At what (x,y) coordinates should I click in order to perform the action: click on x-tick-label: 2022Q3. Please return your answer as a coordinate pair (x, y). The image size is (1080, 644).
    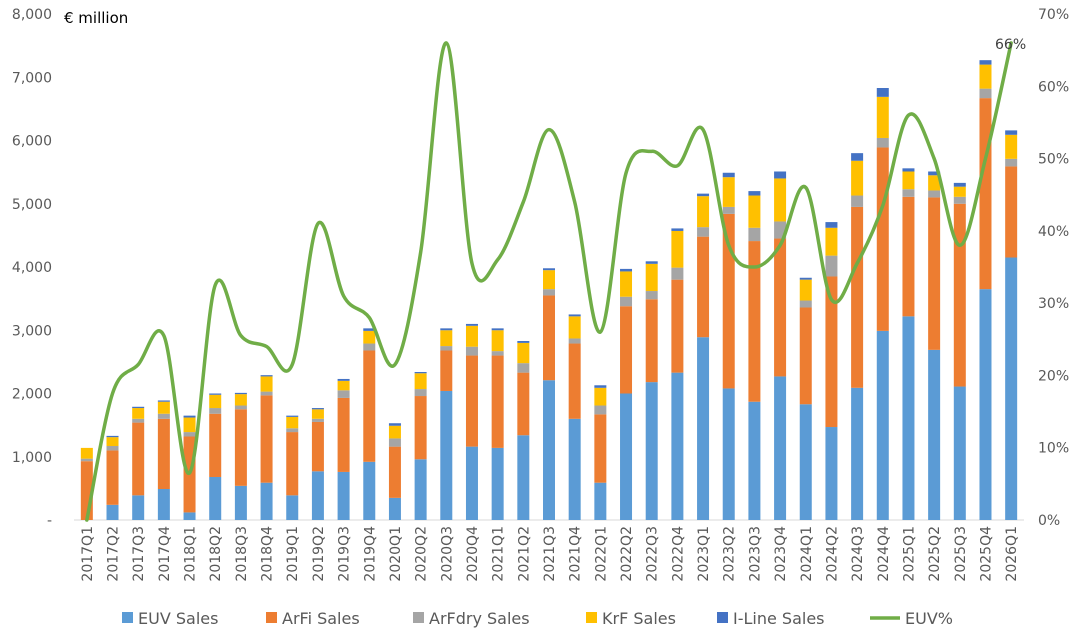
    Looking at the image, I should click on (653, 554).